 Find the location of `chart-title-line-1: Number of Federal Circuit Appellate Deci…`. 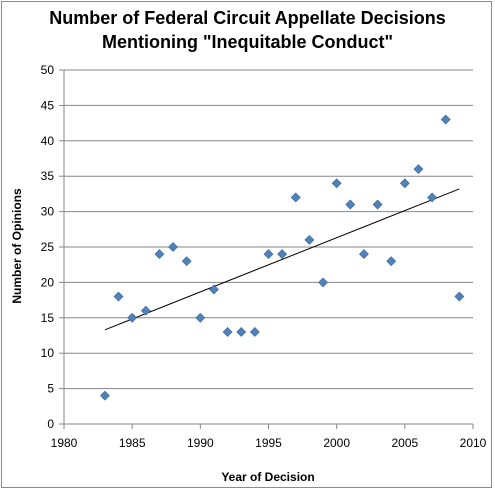

chart-title-line-1: Number of Federal Circuit Appellate Deci… is located at coordinates (247, 18).